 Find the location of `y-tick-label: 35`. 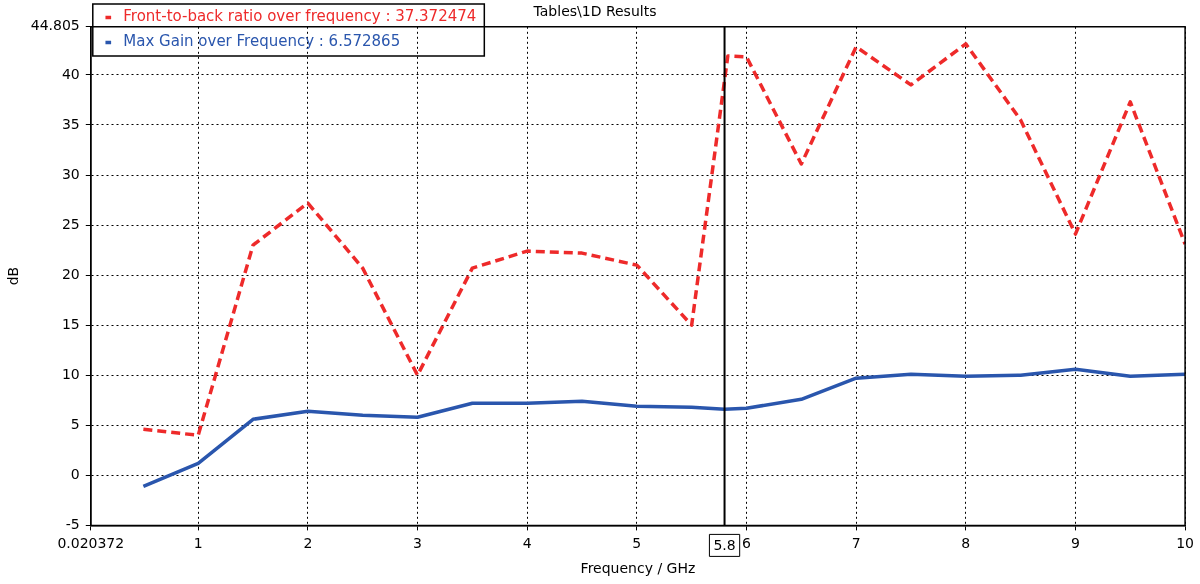

y-tick-label: 35 is located at coordinates (70, 123).